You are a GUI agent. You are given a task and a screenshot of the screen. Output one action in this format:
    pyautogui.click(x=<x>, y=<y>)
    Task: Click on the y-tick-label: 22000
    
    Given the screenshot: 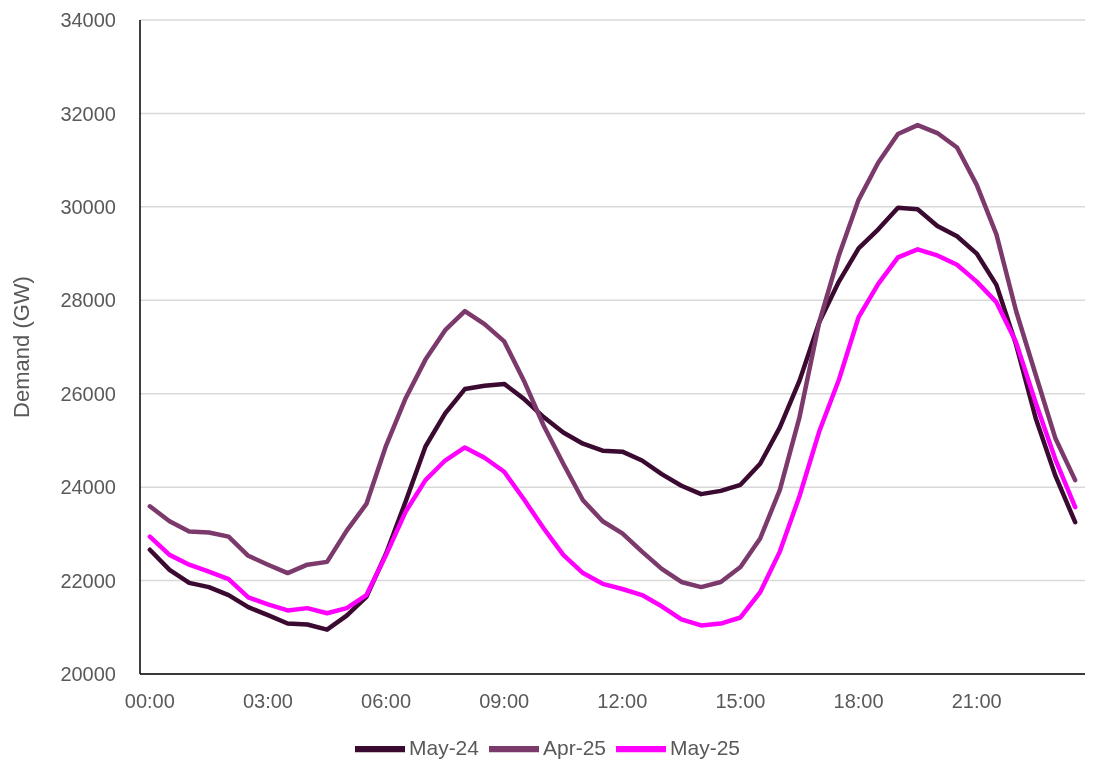 What is the action you would take?
    pyautogui.click(x=88, y=580)
    